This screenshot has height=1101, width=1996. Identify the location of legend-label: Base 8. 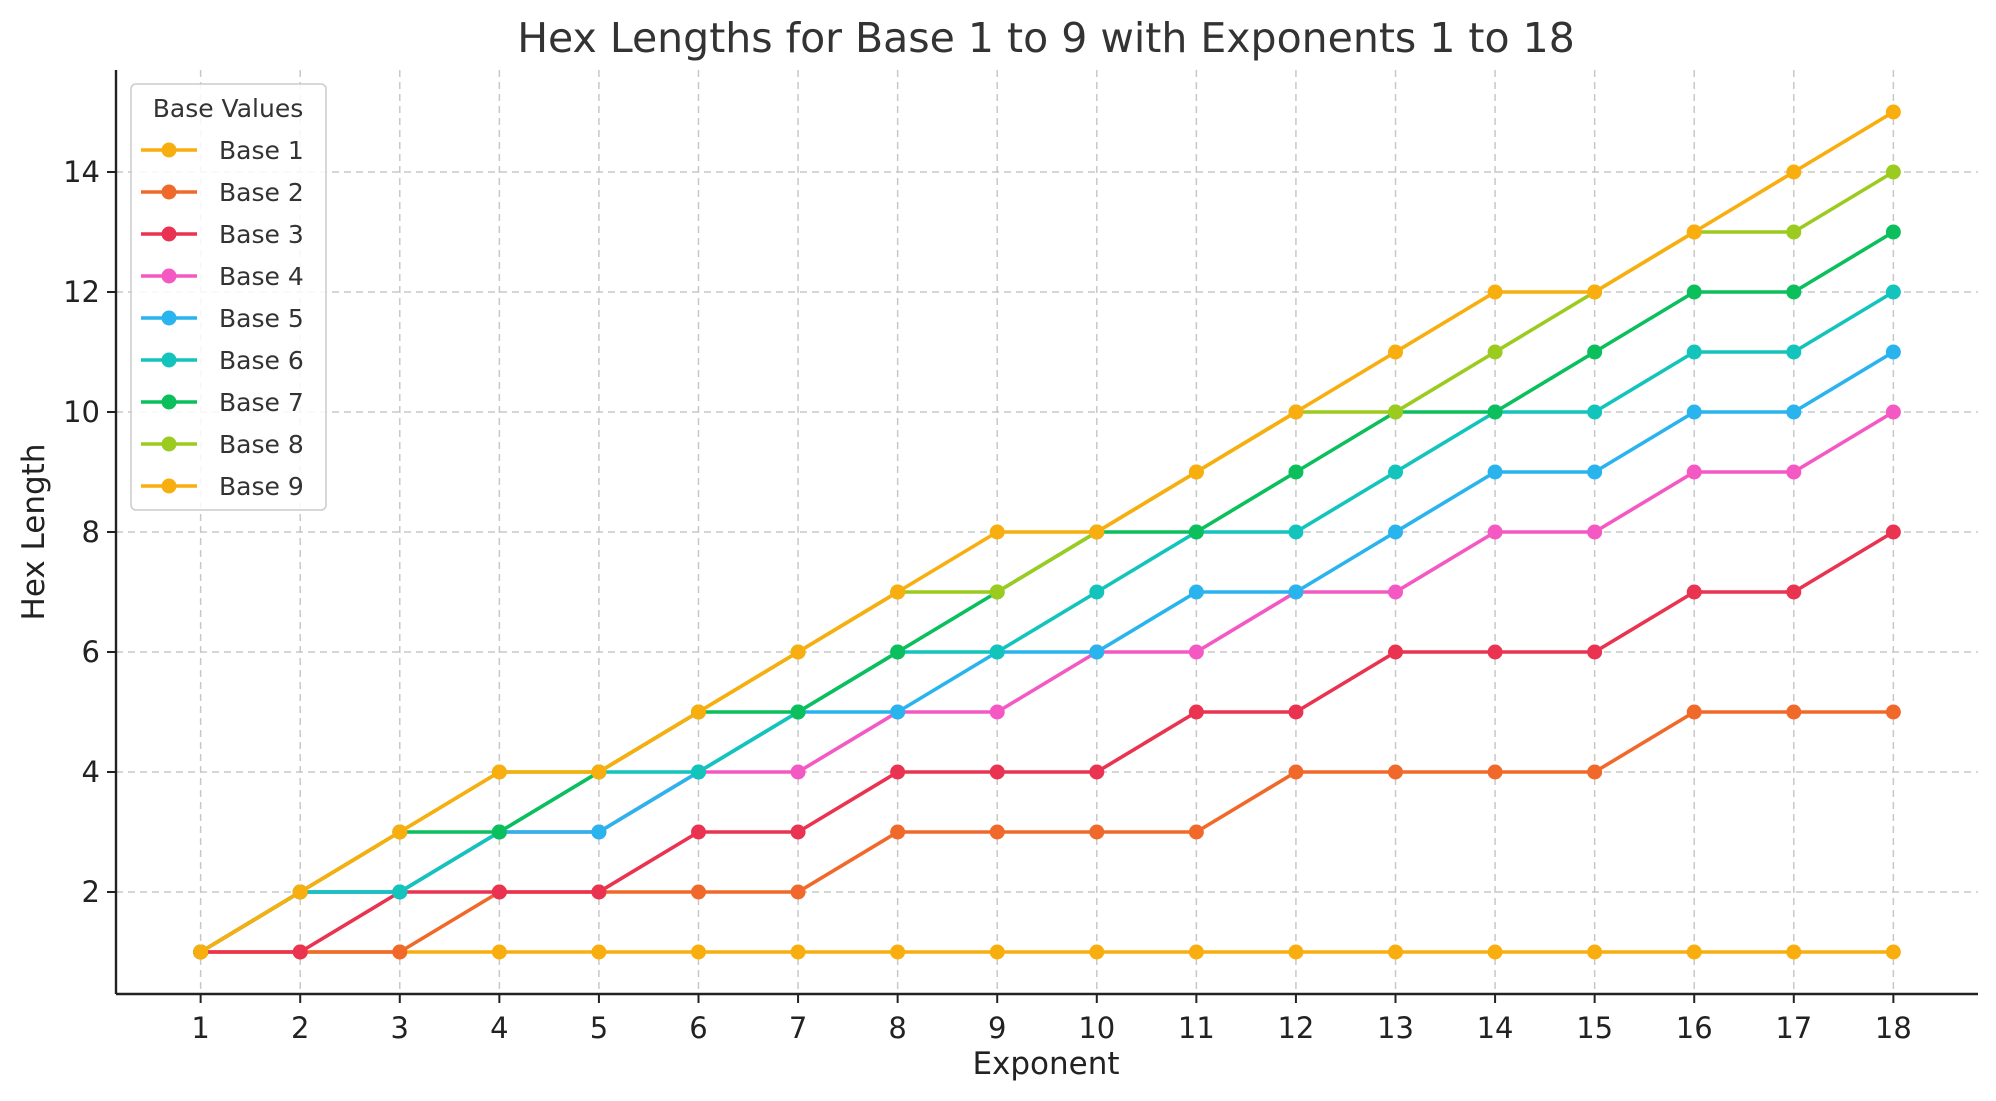
(261, 444).